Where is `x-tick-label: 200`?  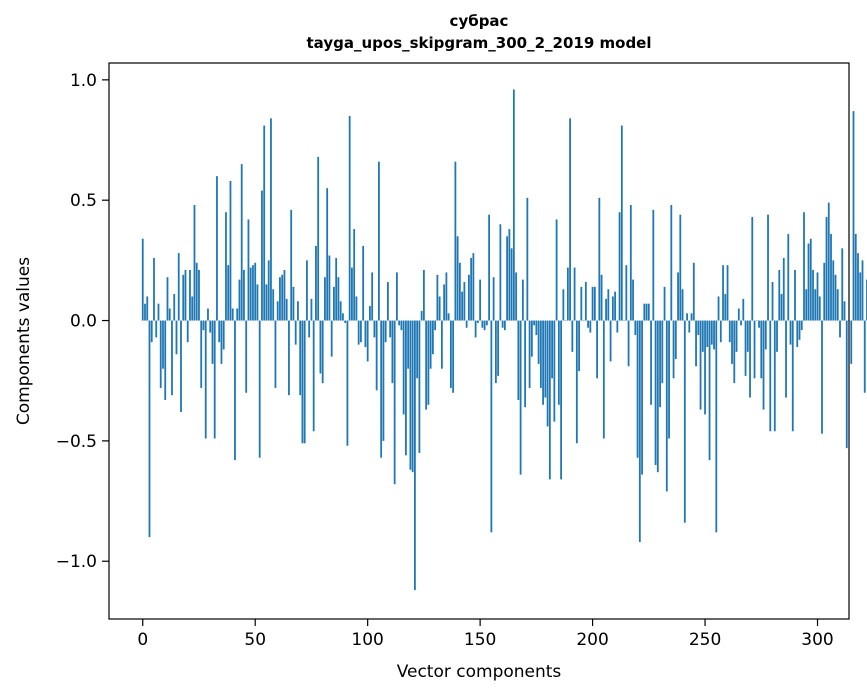
x-tick-label: 200 is located at coordinates (592, 640).